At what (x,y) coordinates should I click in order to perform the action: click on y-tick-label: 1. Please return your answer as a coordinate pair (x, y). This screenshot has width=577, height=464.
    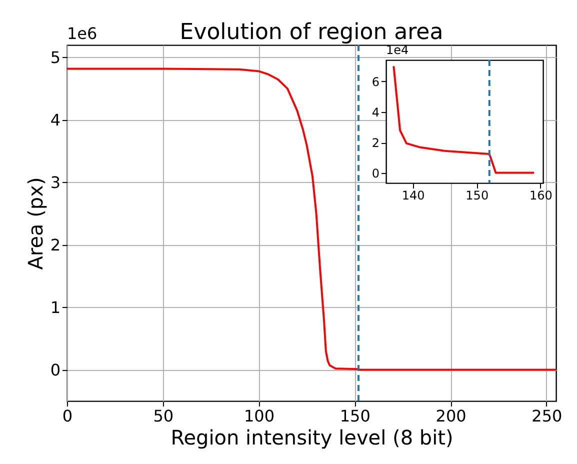
    Looking at the image, I should click on (55, 307).